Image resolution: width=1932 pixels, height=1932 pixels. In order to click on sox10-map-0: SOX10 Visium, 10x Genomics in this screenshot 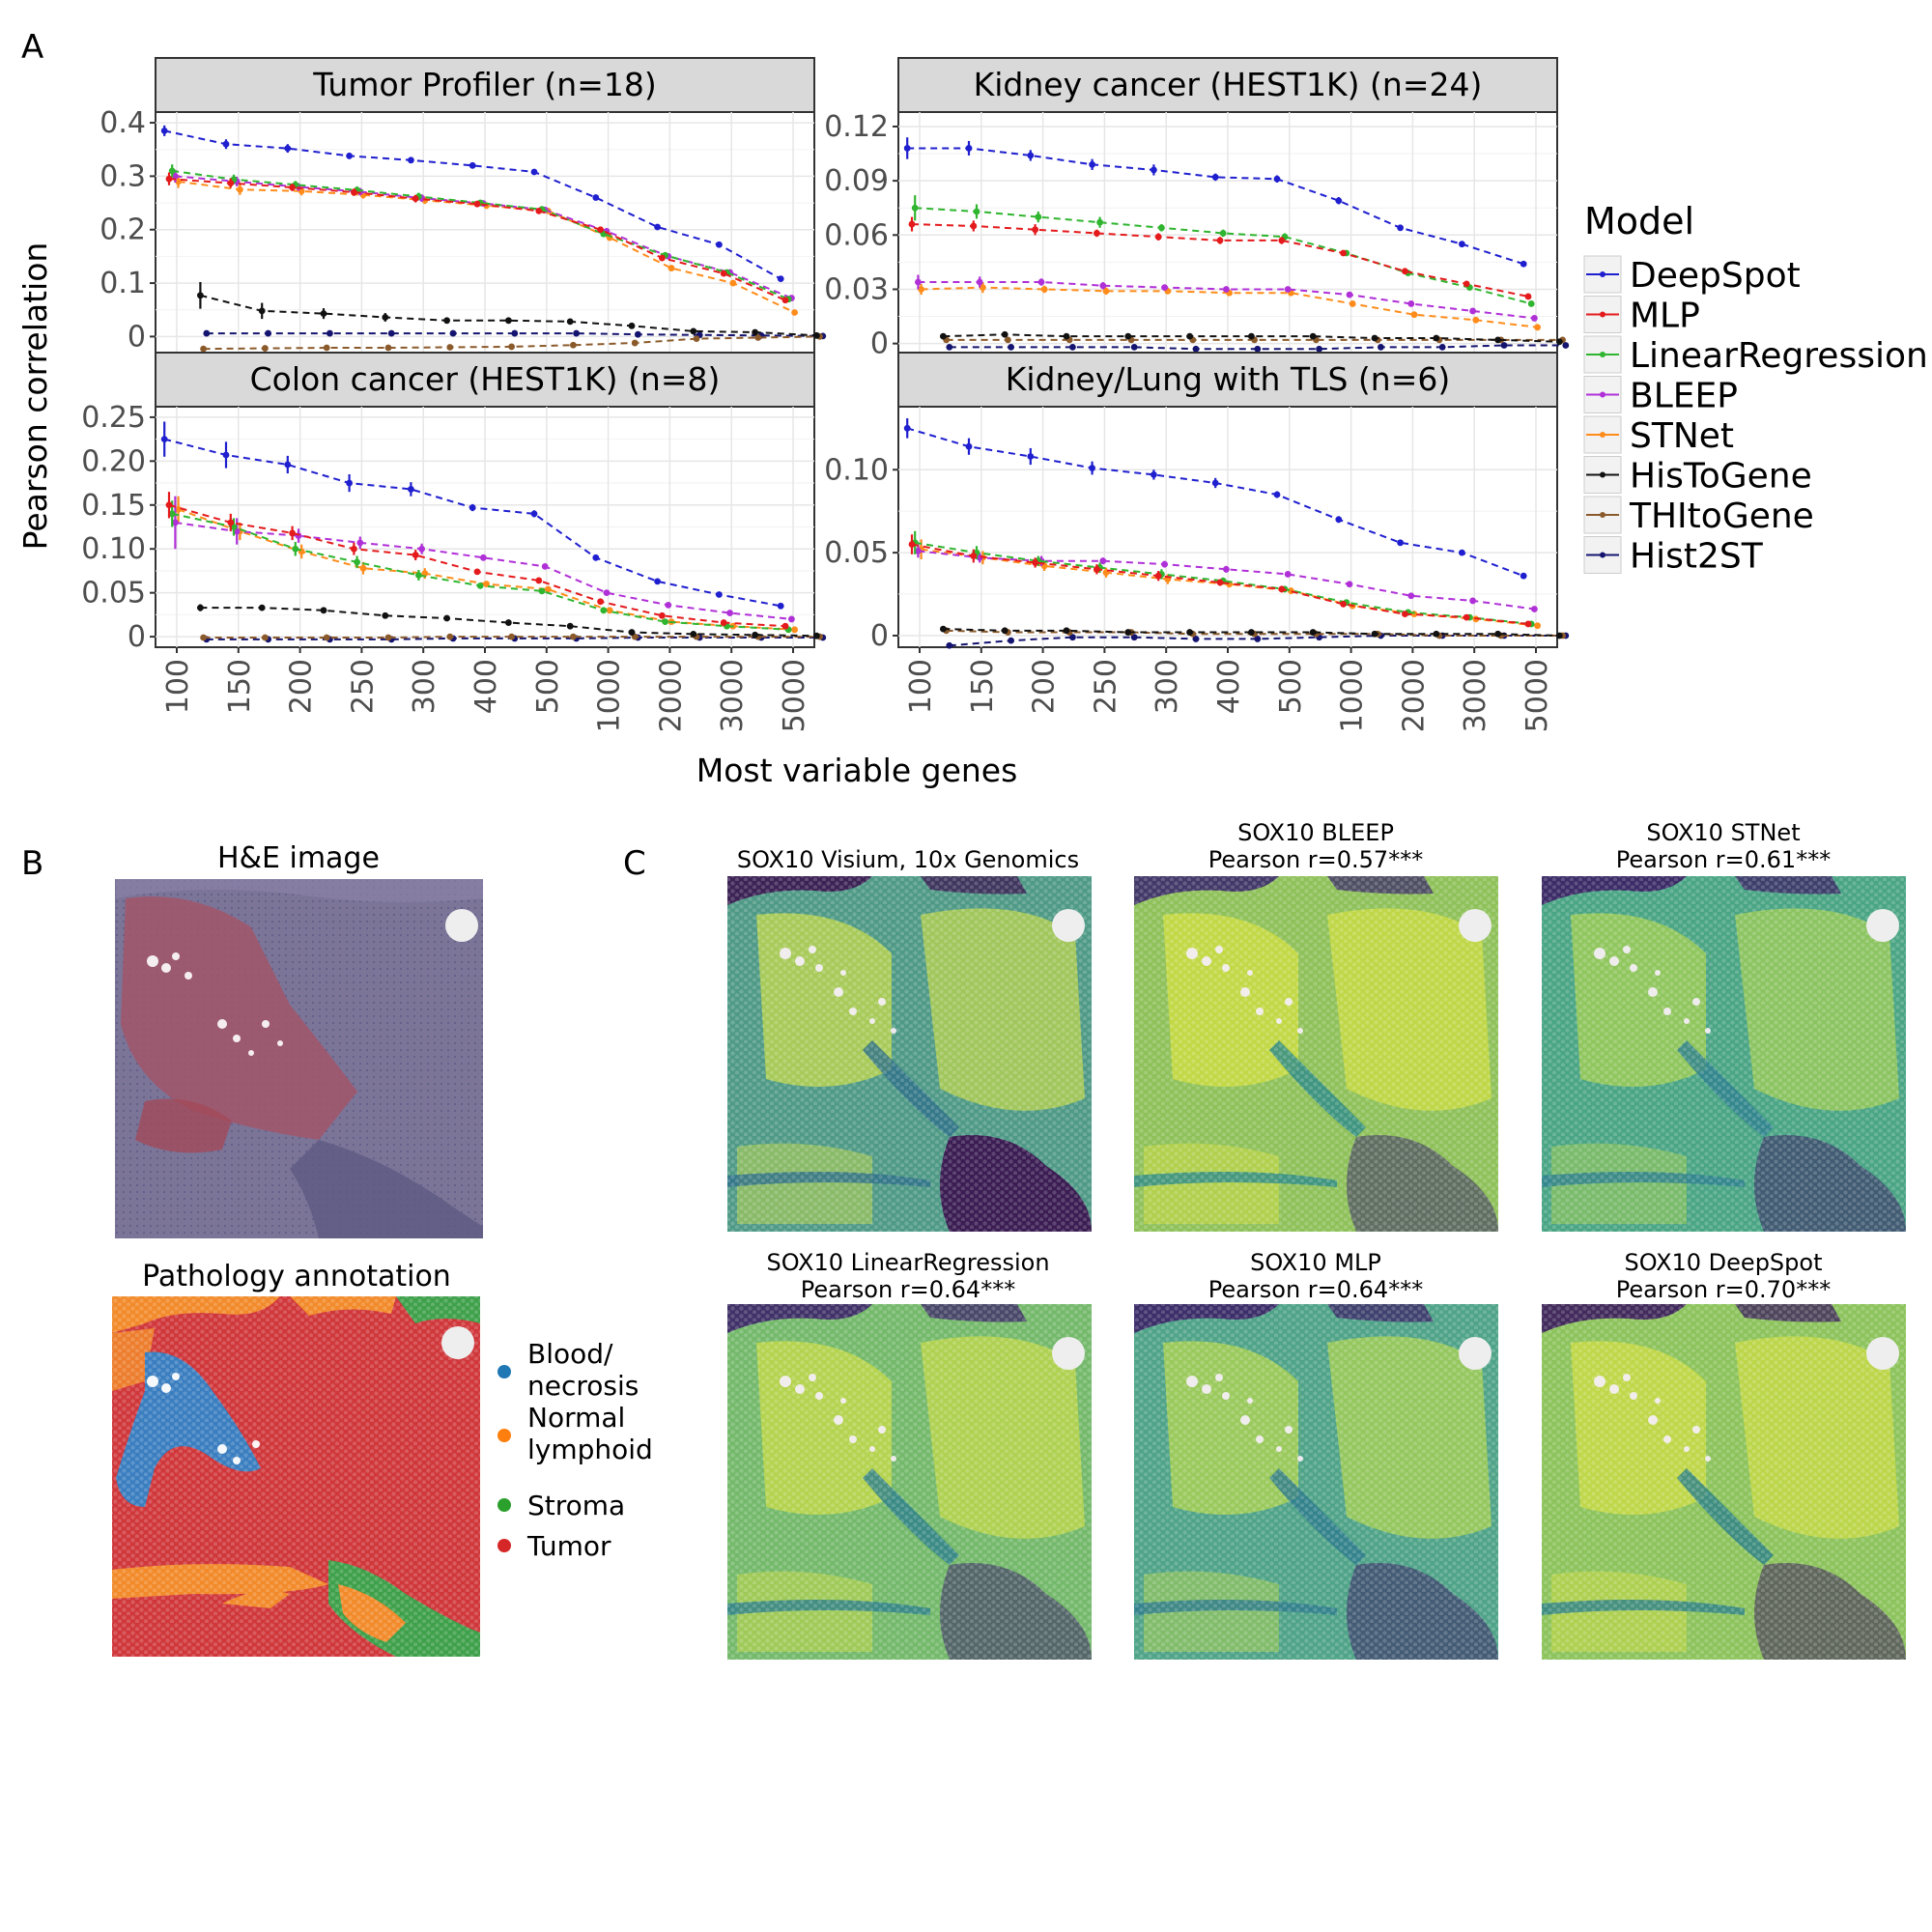, I will do `click(909, 1039)`.